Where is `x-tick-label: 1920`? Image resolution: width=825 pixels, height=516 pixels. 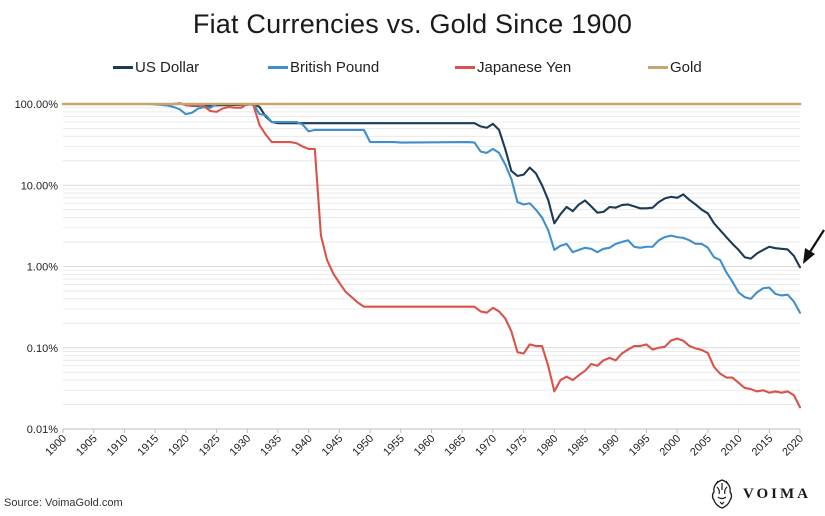 x-tick-label: 1920 is located at coordinates (179, 446).